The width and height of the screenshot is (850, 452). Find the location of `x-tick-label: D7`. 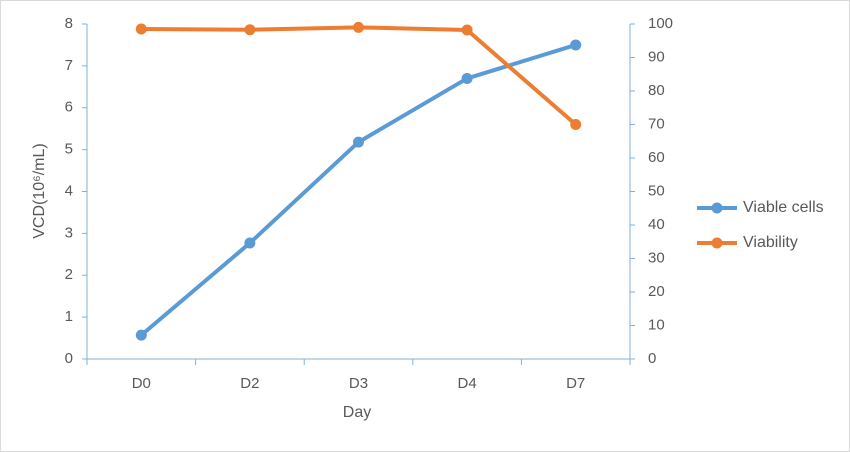

x-tick-label: D7 is located at coordinates (575, 383).